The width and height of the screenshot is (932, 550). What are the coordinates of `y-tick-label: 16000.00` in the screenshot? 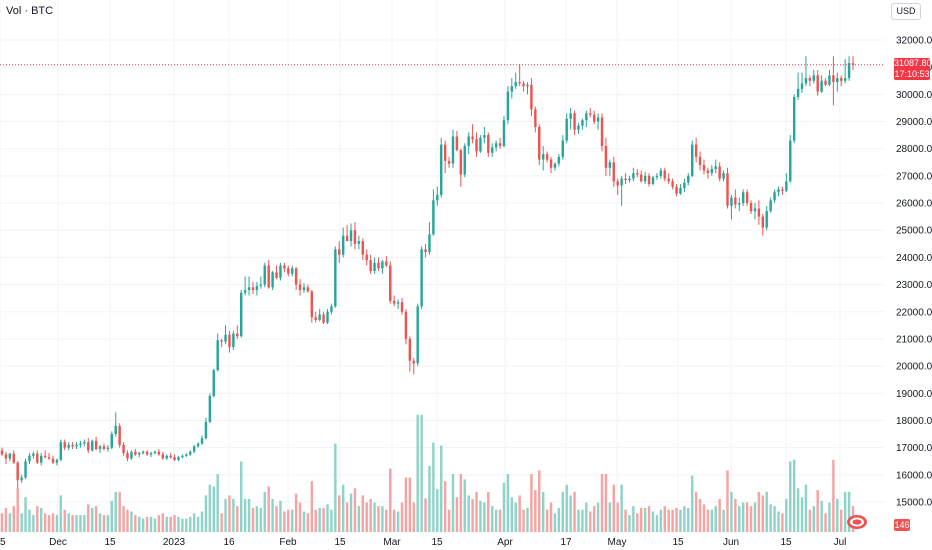 It's located at (914, 475).